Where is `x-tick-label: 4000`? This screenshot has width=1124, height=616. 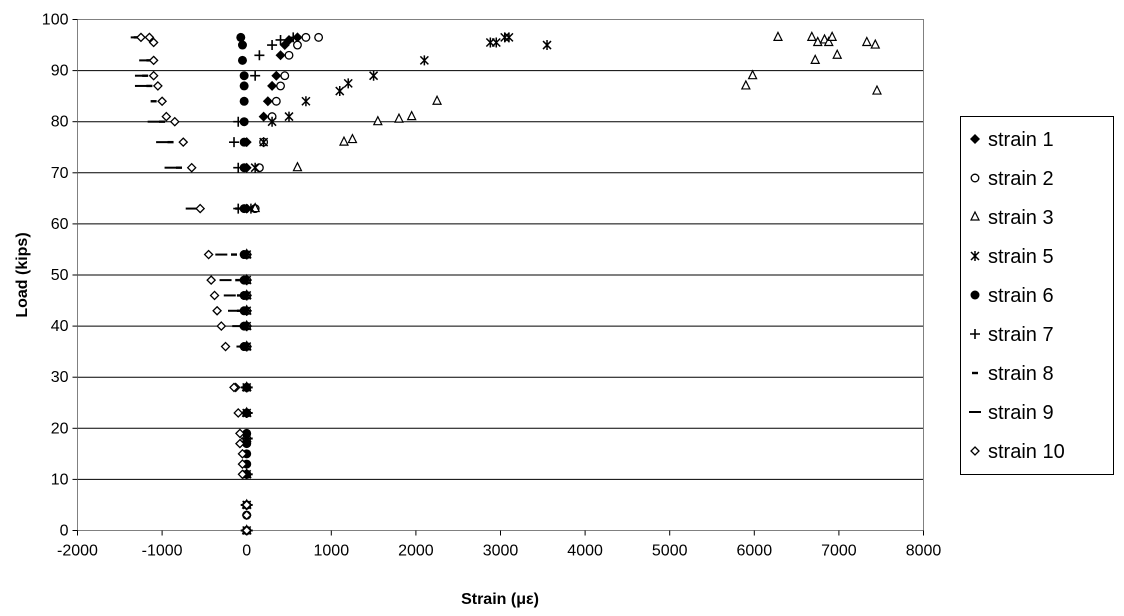 x-tick-label: 4000 is located at coordinates (585, 551).